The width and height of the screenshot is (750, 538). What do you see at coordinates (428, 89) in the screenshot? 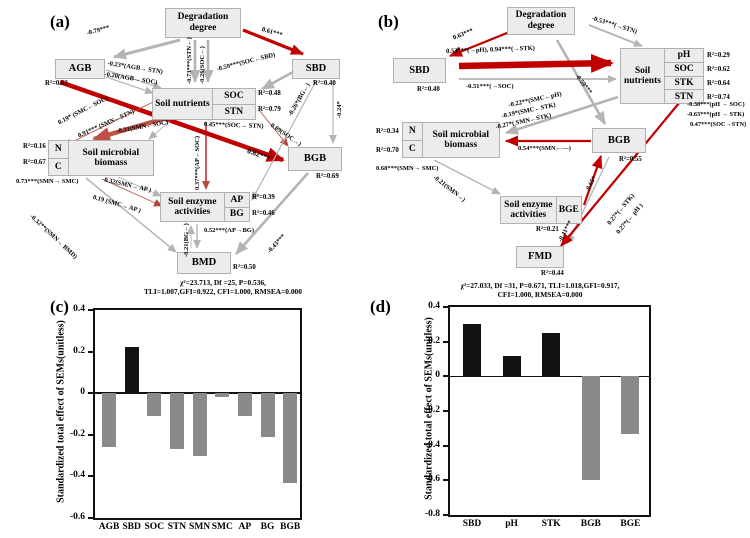
I see `r2-sbd-b: R²=0.40` at bounding box center [428, 89].